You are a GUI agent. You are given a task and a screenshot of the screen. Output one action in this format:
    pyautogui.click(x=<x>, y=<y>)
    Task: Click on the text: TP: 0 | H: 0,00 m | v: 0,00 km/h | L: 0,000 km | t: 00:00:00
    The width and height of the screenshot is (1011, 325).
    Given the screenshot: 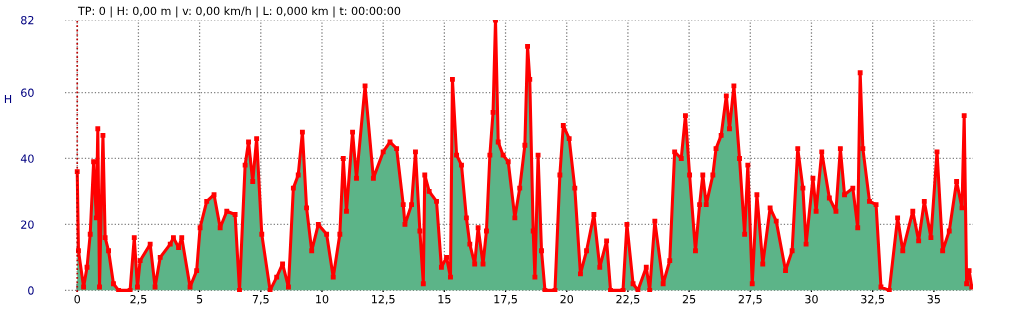 What is the action you would take?
    pyautogui.click(x=239, y=12)
    